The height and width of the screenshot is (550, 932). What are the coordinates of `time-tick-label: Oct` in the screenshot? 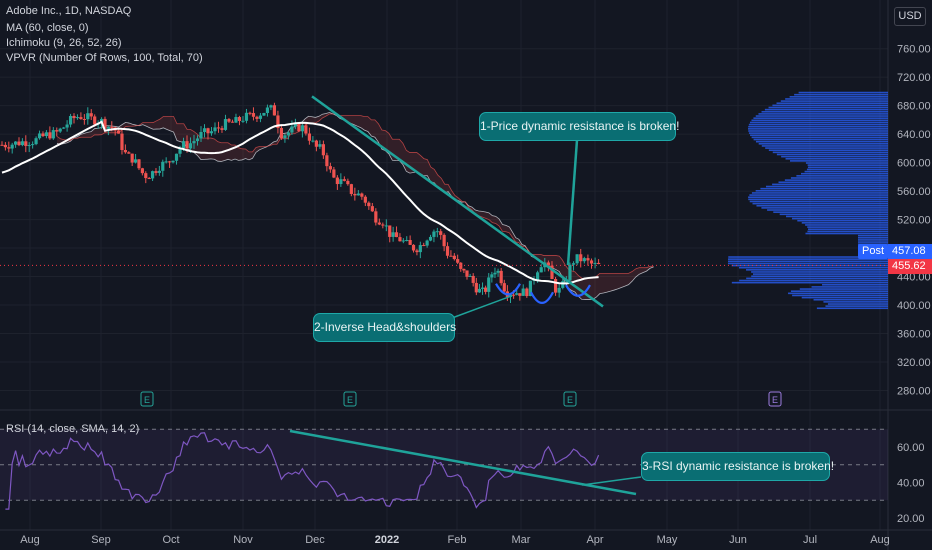 It's located at (170, 540).